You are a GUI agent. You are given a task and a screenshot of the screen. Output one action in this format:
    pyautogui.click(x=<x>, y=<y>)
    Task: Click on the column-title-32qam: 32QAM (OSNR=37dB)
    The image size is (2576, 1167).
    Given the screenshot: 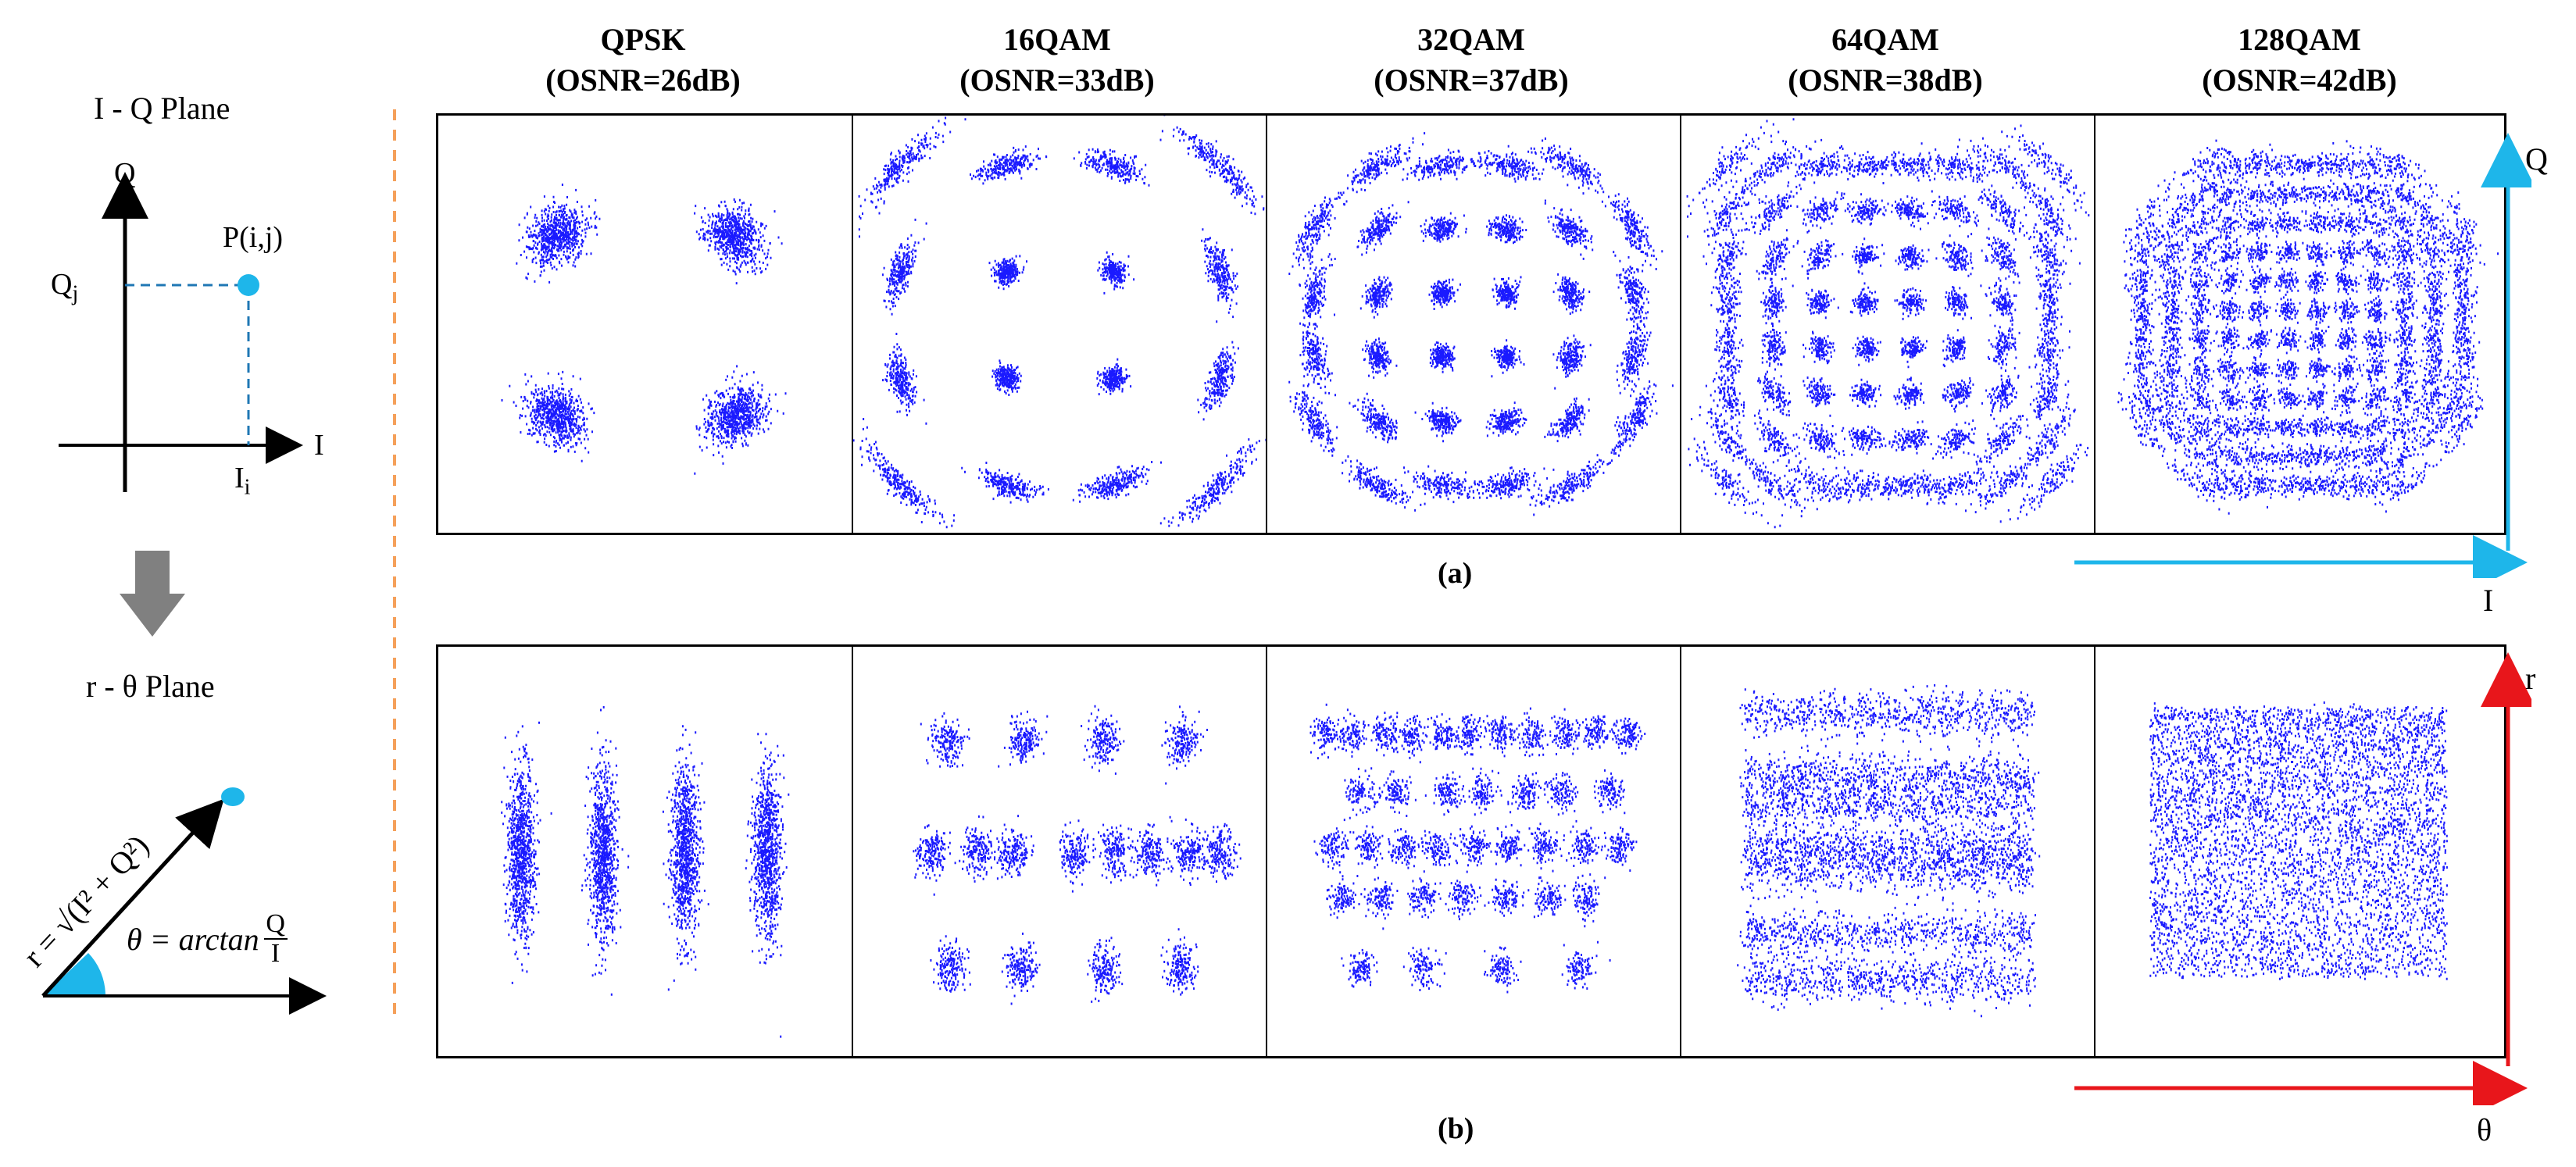 What is the action you would take?
    pyautogui.click(x=1471, y=61)
    